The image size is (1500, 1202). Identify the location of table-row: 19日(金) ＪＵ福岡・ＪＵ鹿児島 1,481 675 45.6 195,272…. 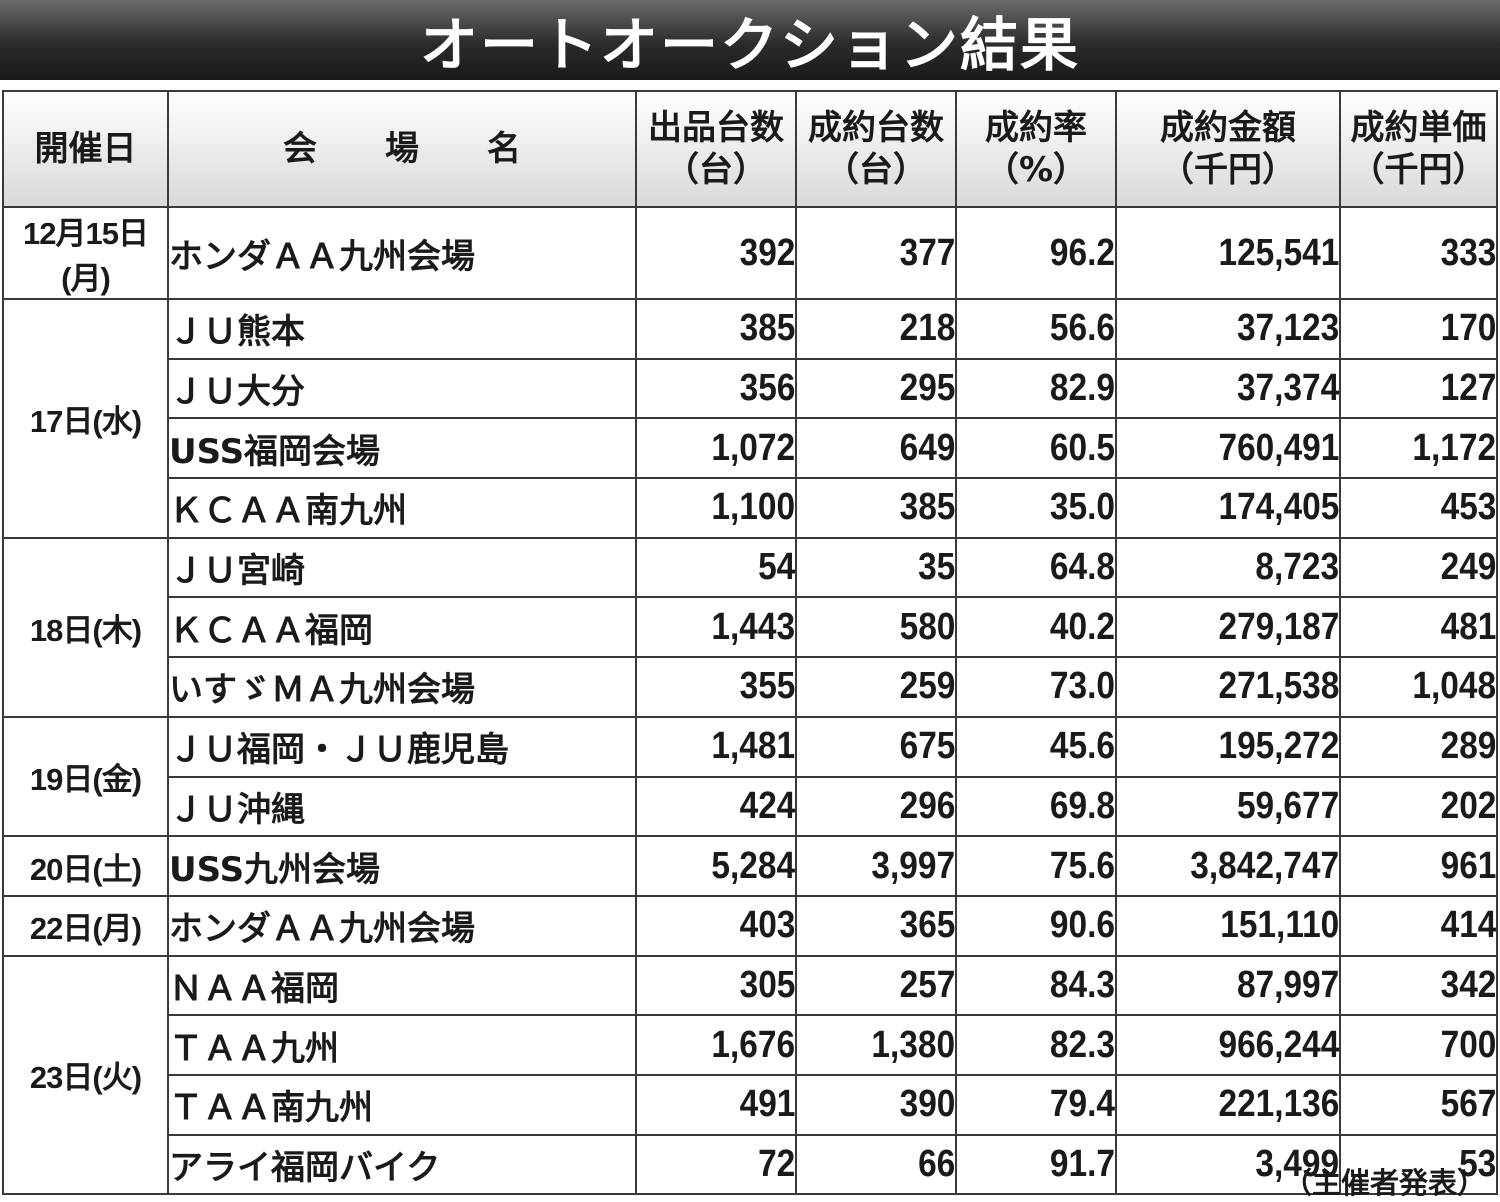
(750, 776).